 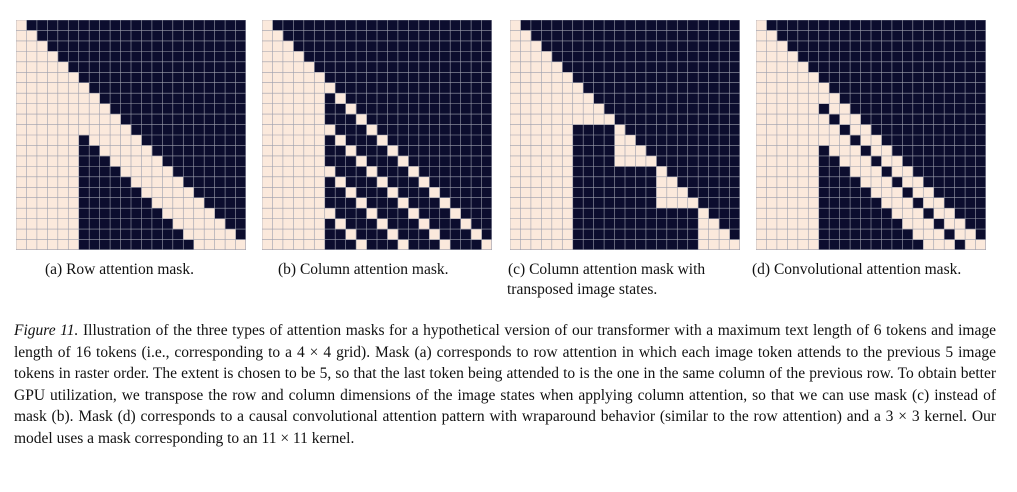 What do you see at coordinates (857, 269) in the screenshot?
I see `subcaption-d-line: (d) Convolutional attention mask.` at bounding box center [857, 269].